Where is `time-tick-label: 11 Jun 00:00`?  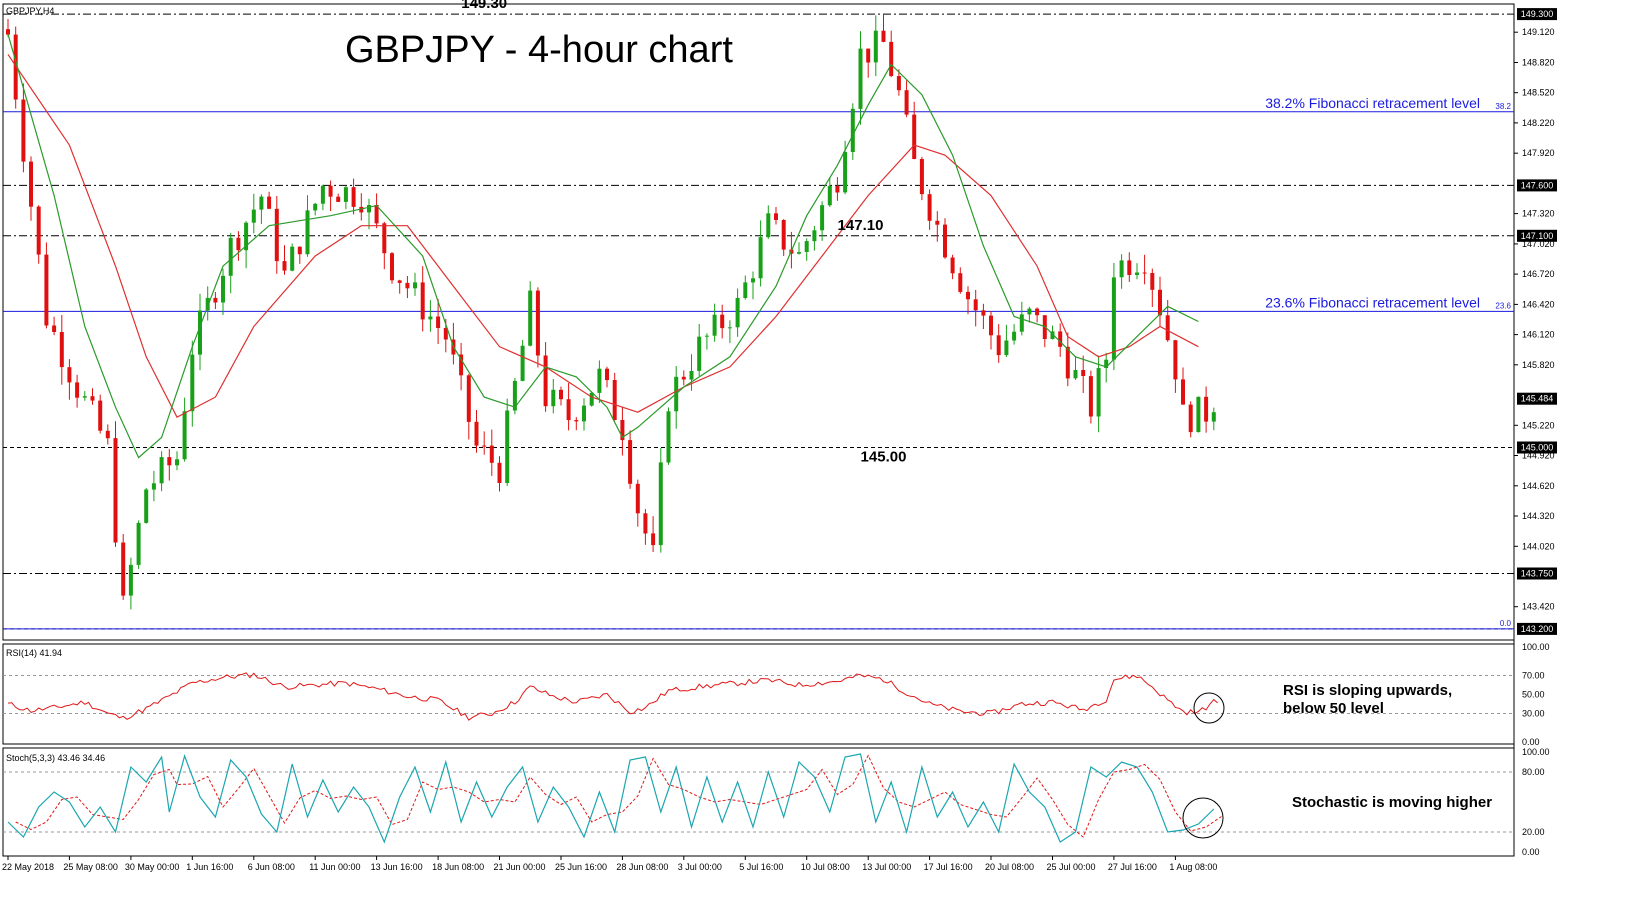 time-tick-label: 11 Jun 00:00 is located at coordinates (334, 867).